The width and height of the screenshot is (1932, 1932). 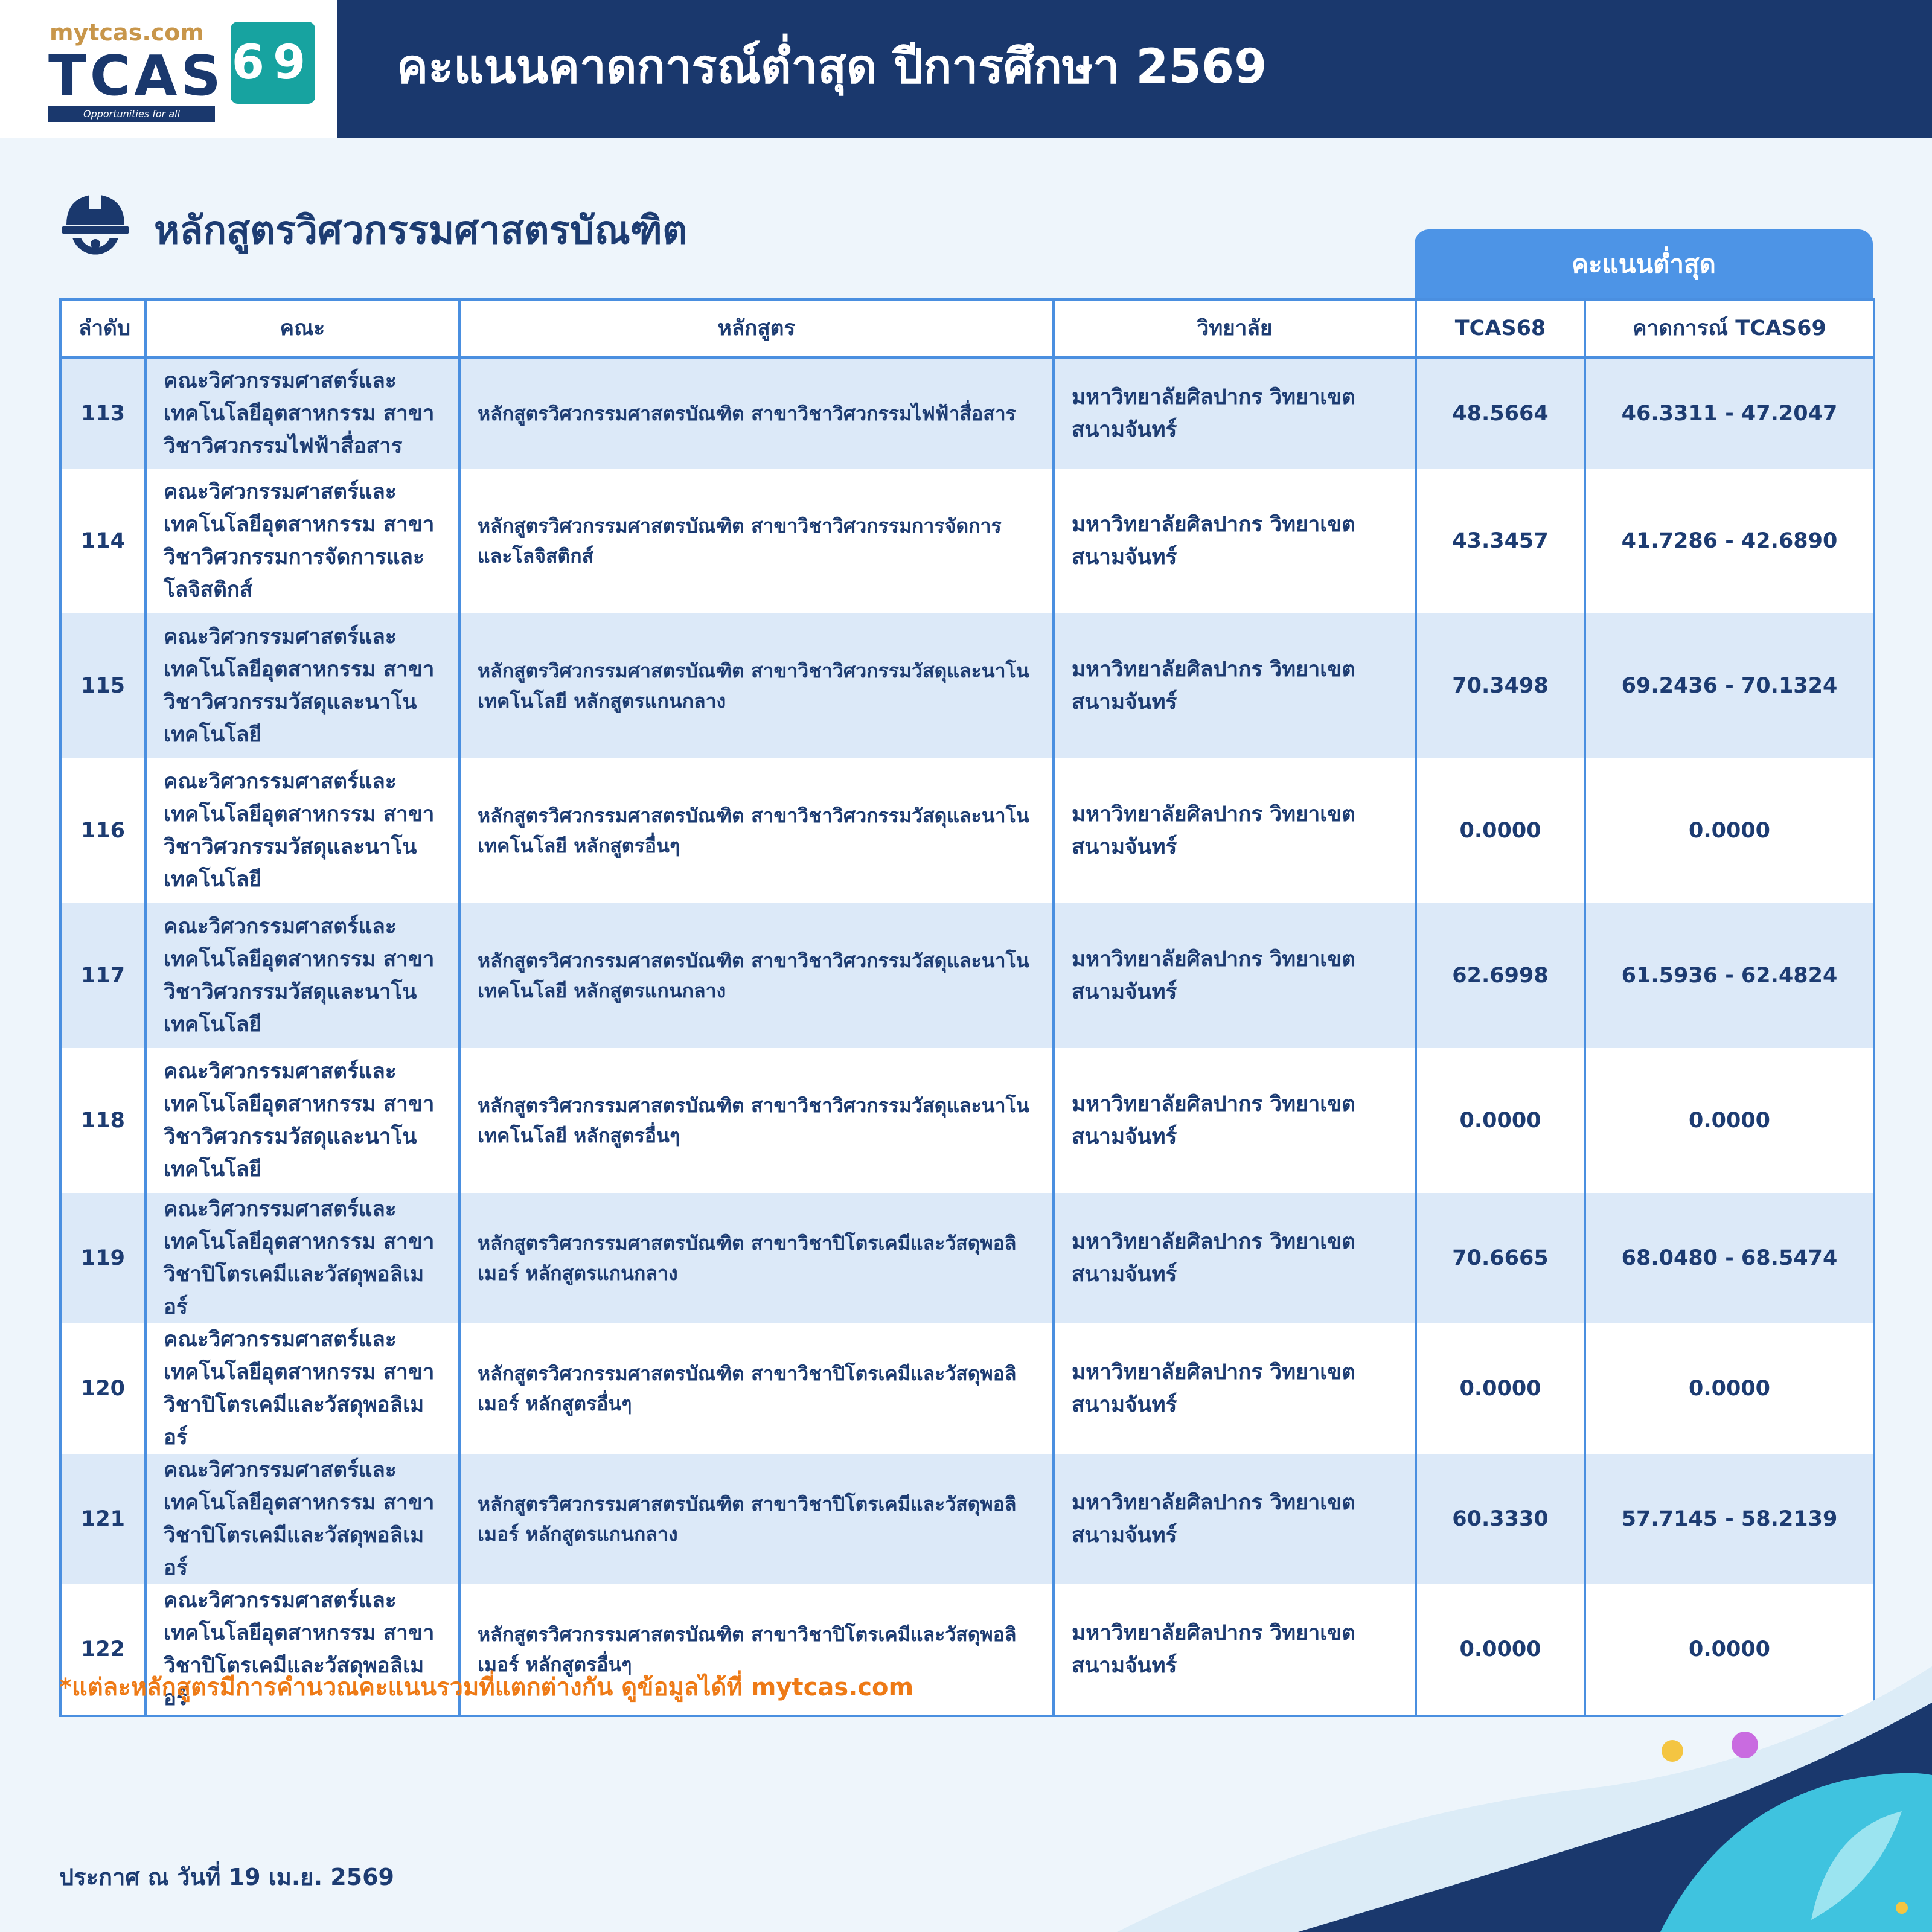 What do you see at coordinates (103, 685) in the screenshot?
I see `table-cell: 115` at bounding box center [103, 685].